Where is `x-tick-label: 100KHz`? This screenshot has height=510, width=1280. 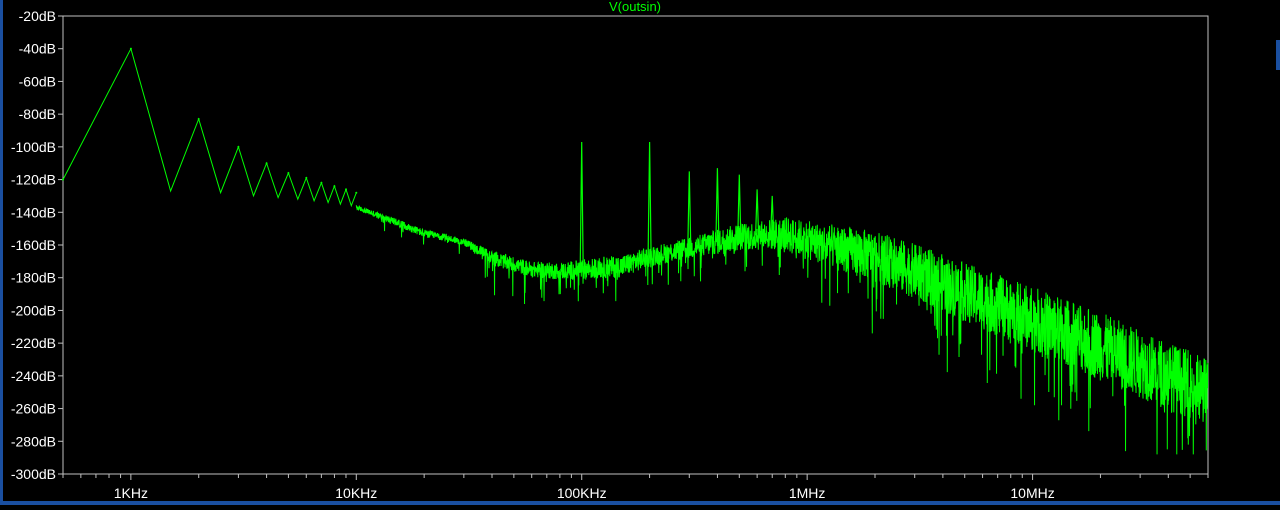 x-tick-label: 100KHz is located at coordinates (582, 493).